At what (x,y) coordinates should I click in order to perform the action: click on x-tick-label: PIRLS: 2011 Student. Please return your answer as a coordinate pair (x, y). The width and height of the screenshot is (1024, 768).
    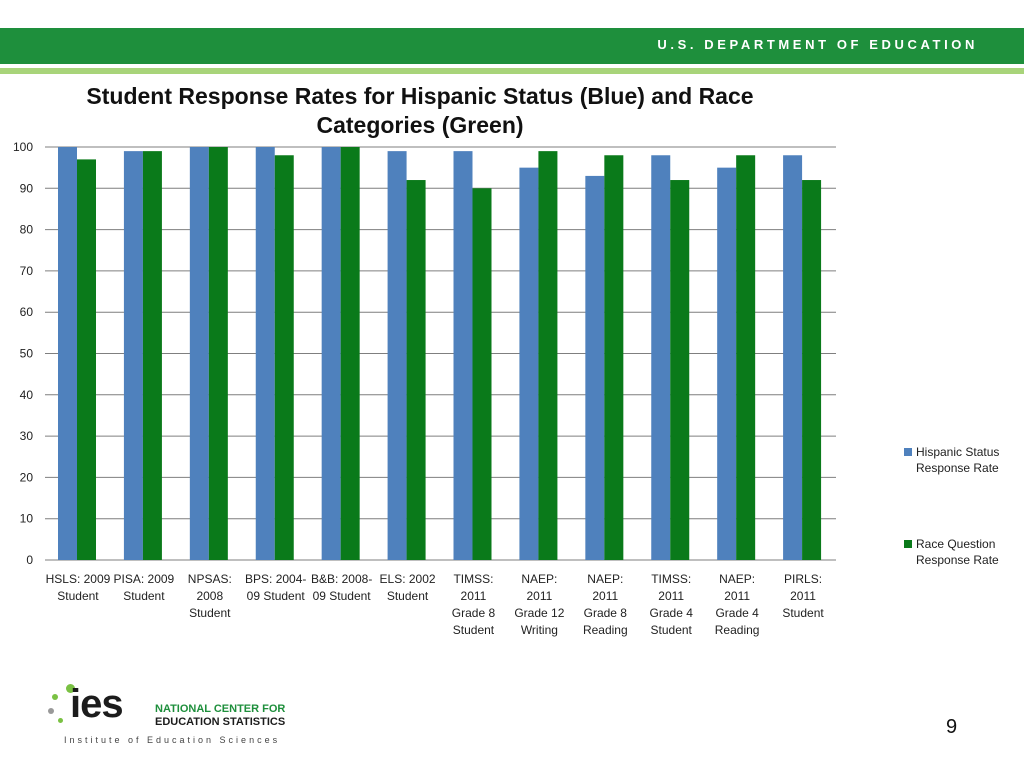
    Looking at the image, I should click on (803, 596).